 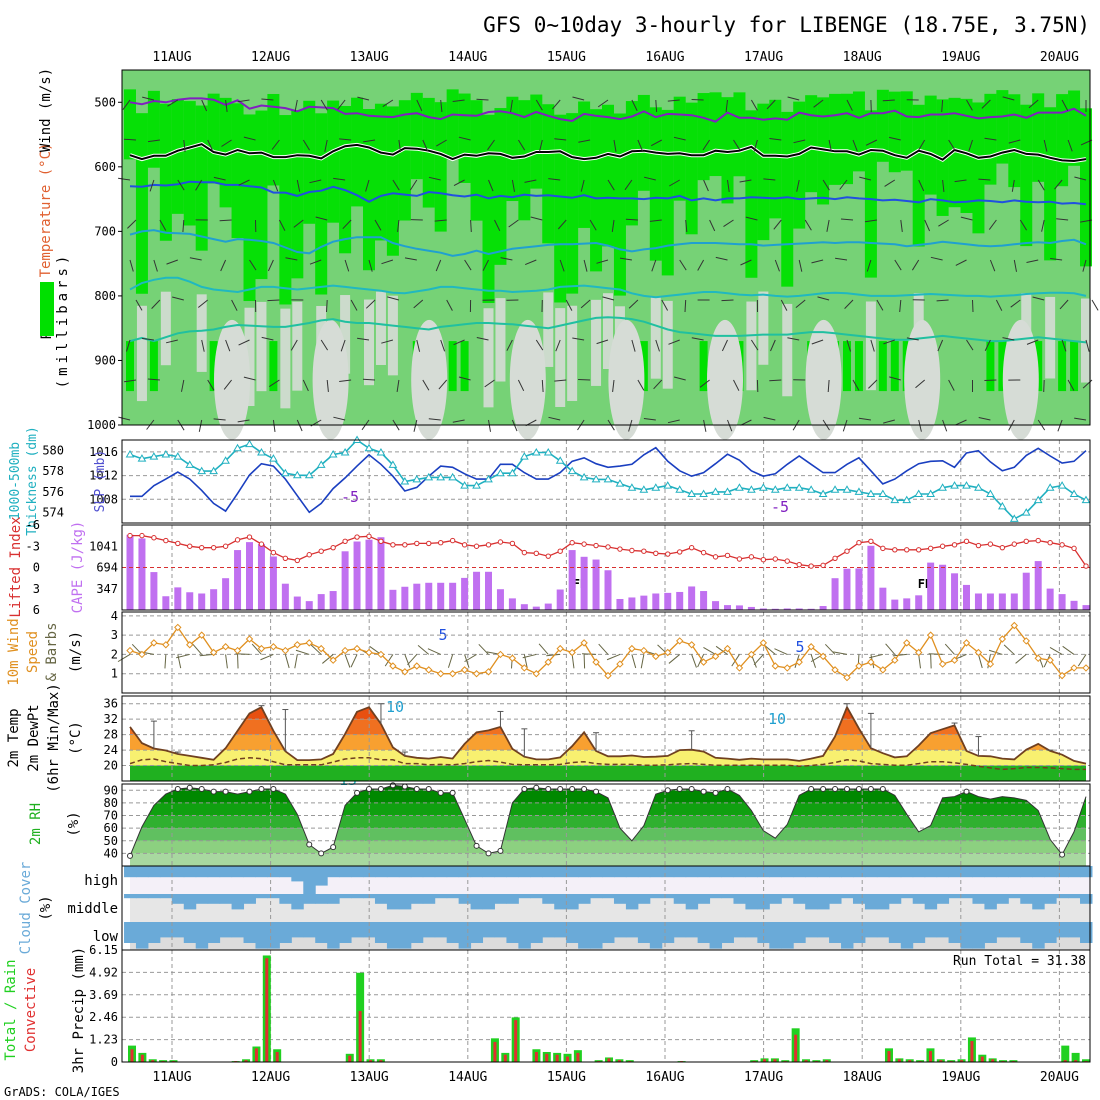 What do you see at coordinates (103, 1040) in the screenshot?
I see `ytick-label: 1.23` at bounding box center [103, 1040].